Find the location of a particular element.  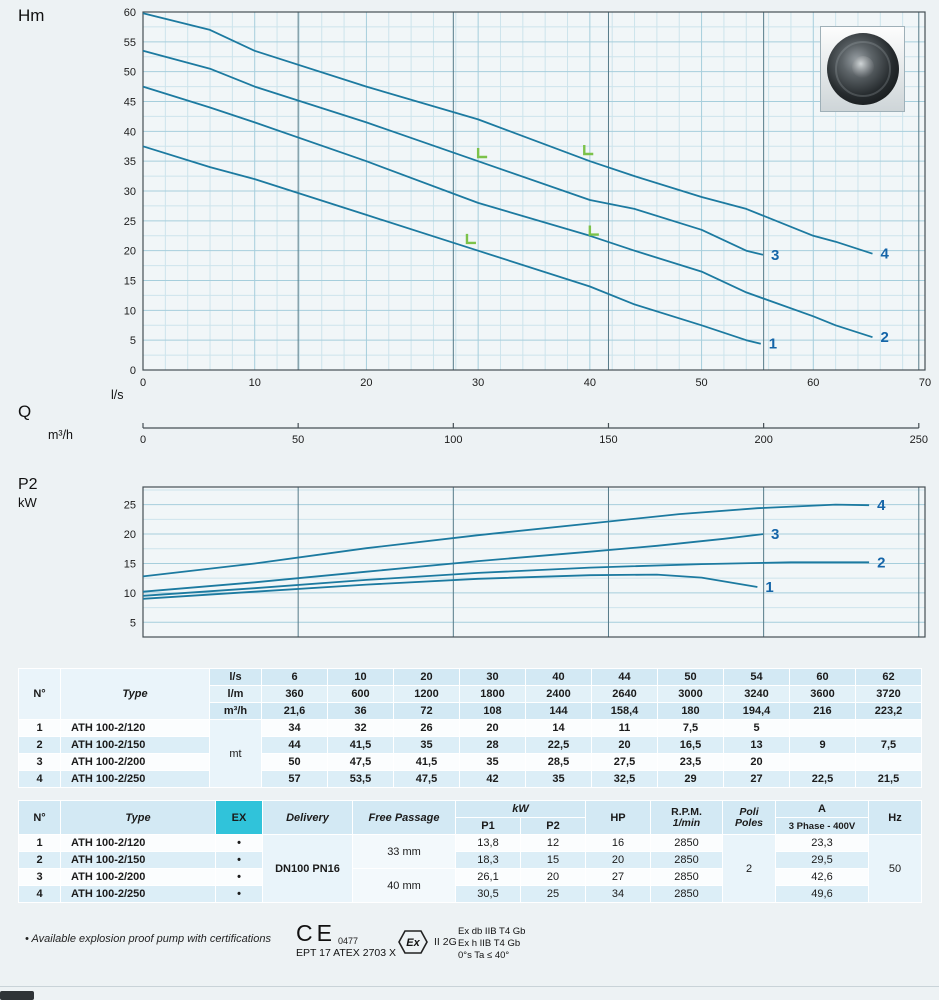

head-value: 28,5 is located at coordinates (558, 762).